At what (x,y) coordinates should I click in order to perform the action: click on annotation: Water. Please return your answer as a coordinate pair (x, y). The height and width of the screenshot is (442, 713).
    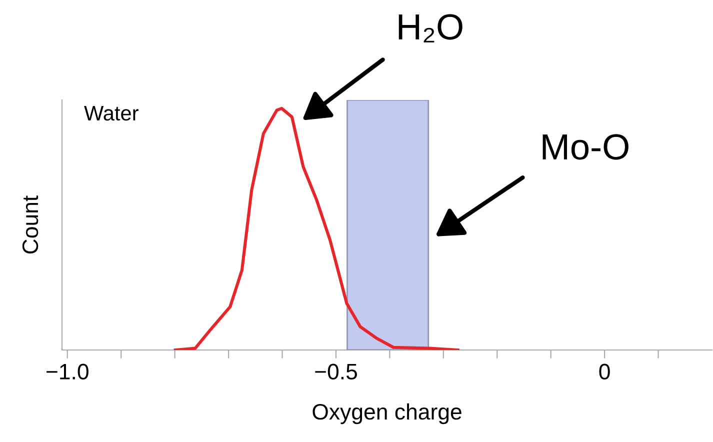
    Looking at the image, I should click on (111, 113).